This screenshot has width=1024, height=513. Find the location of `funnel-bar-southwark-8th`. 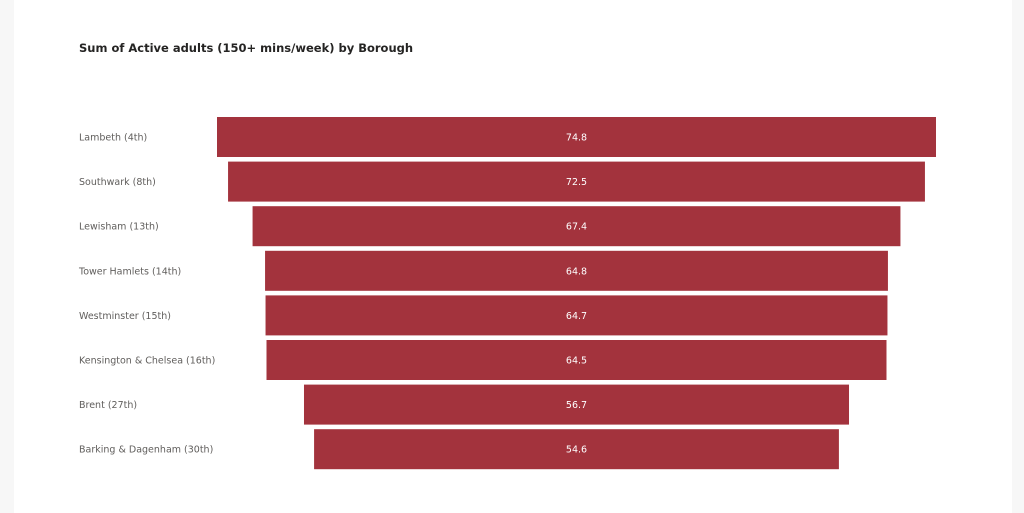

funnel-bar-southwark-8th is located at coordinates (576, 181).